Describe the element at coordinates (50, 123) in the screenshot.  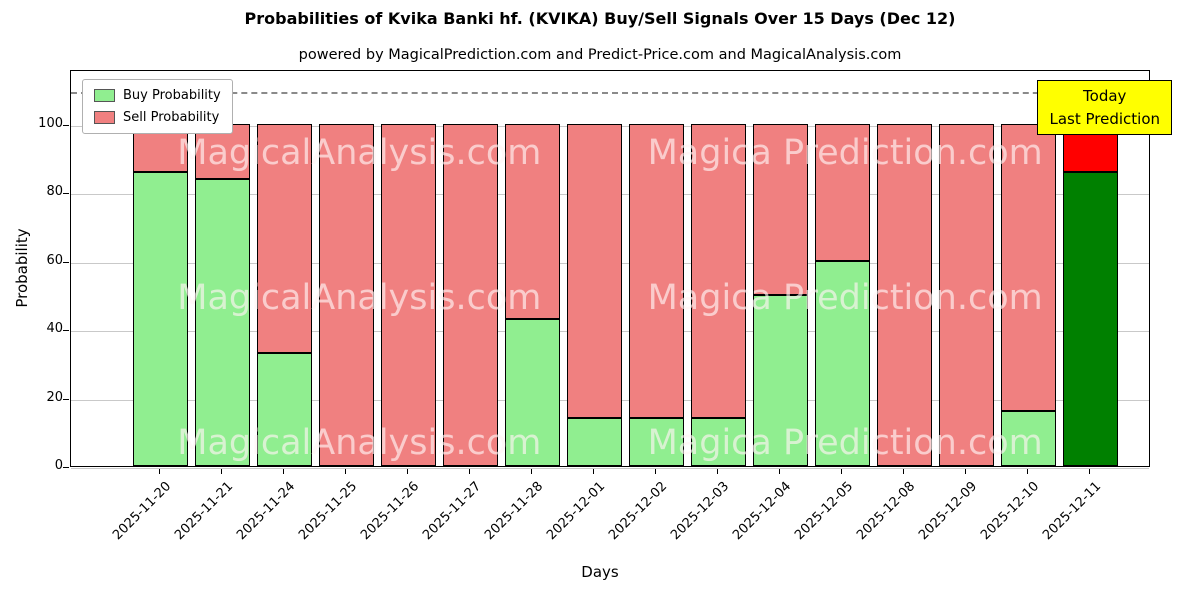
I see `y-tick-label: 100` at that location.